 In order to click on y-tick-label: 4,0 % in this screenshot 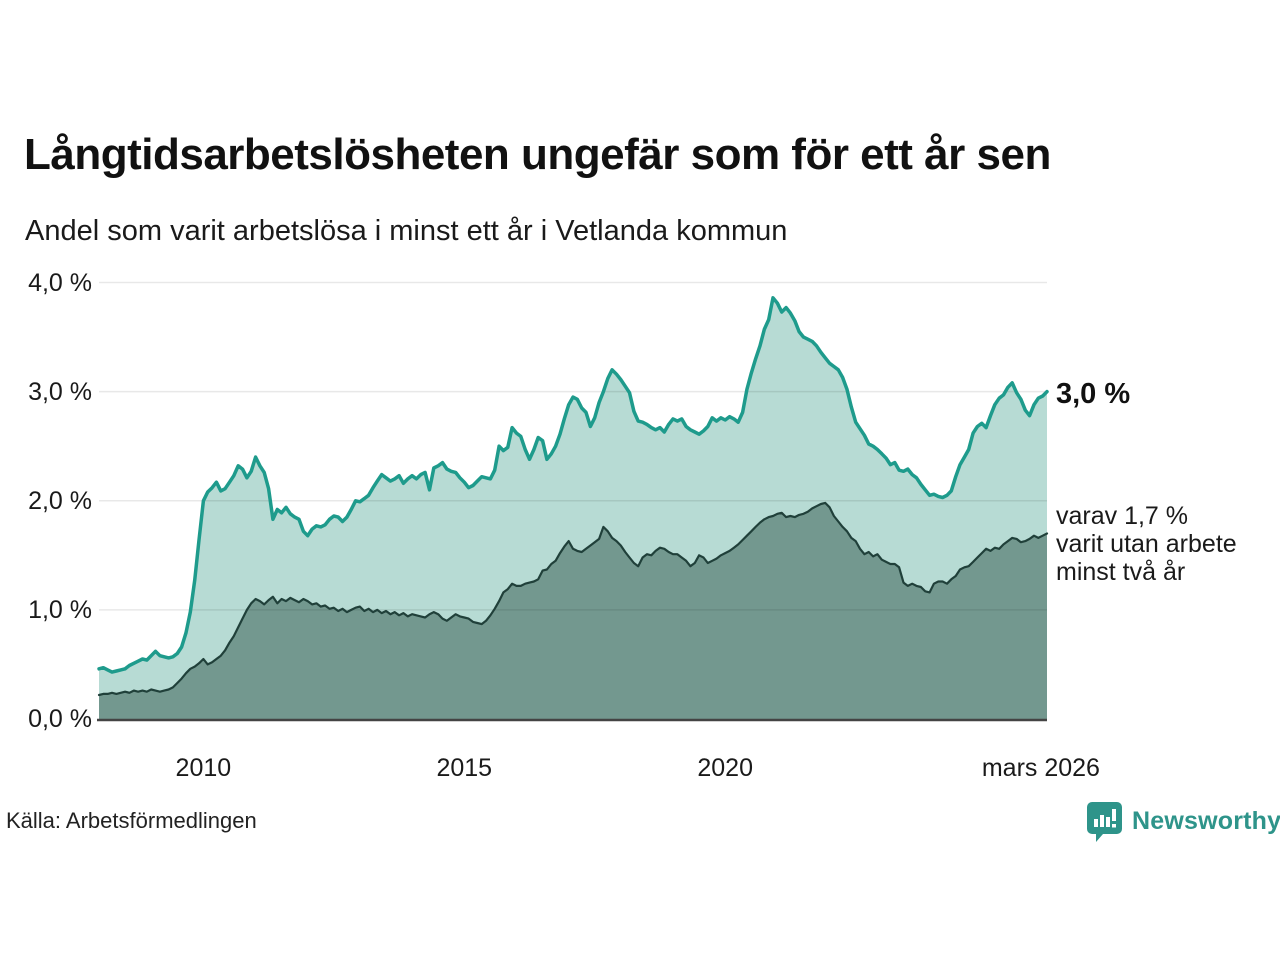, I will do `click(60, 282)`.